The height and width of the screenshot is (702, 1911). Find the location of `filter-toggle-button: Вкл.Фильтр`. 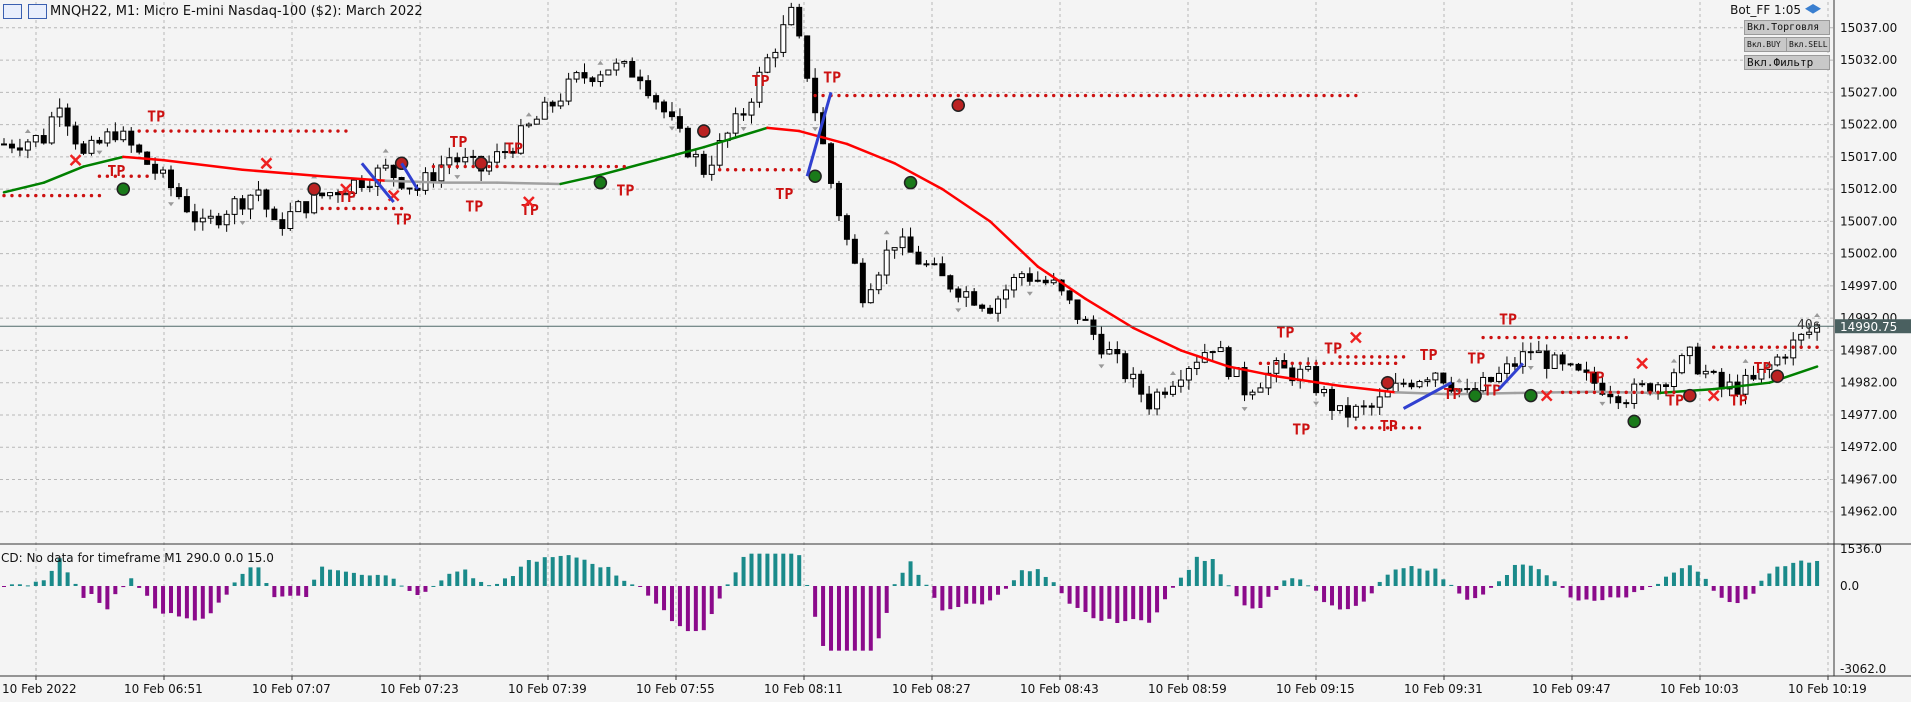

filter-toggle-button: Вкл.Фильтр is located at coordinates (1787, 62).